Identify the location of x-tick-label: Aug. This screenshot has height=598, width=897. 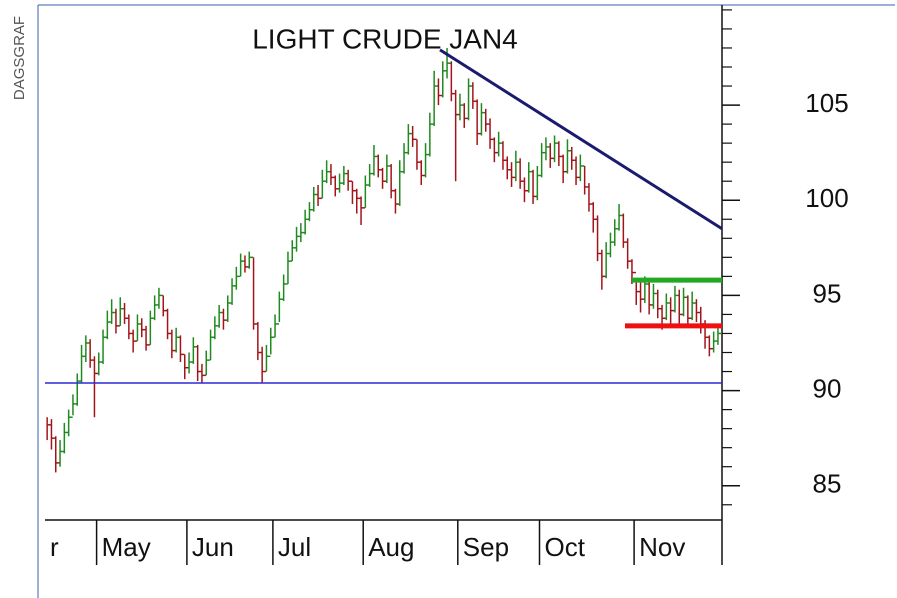
(391, 547).